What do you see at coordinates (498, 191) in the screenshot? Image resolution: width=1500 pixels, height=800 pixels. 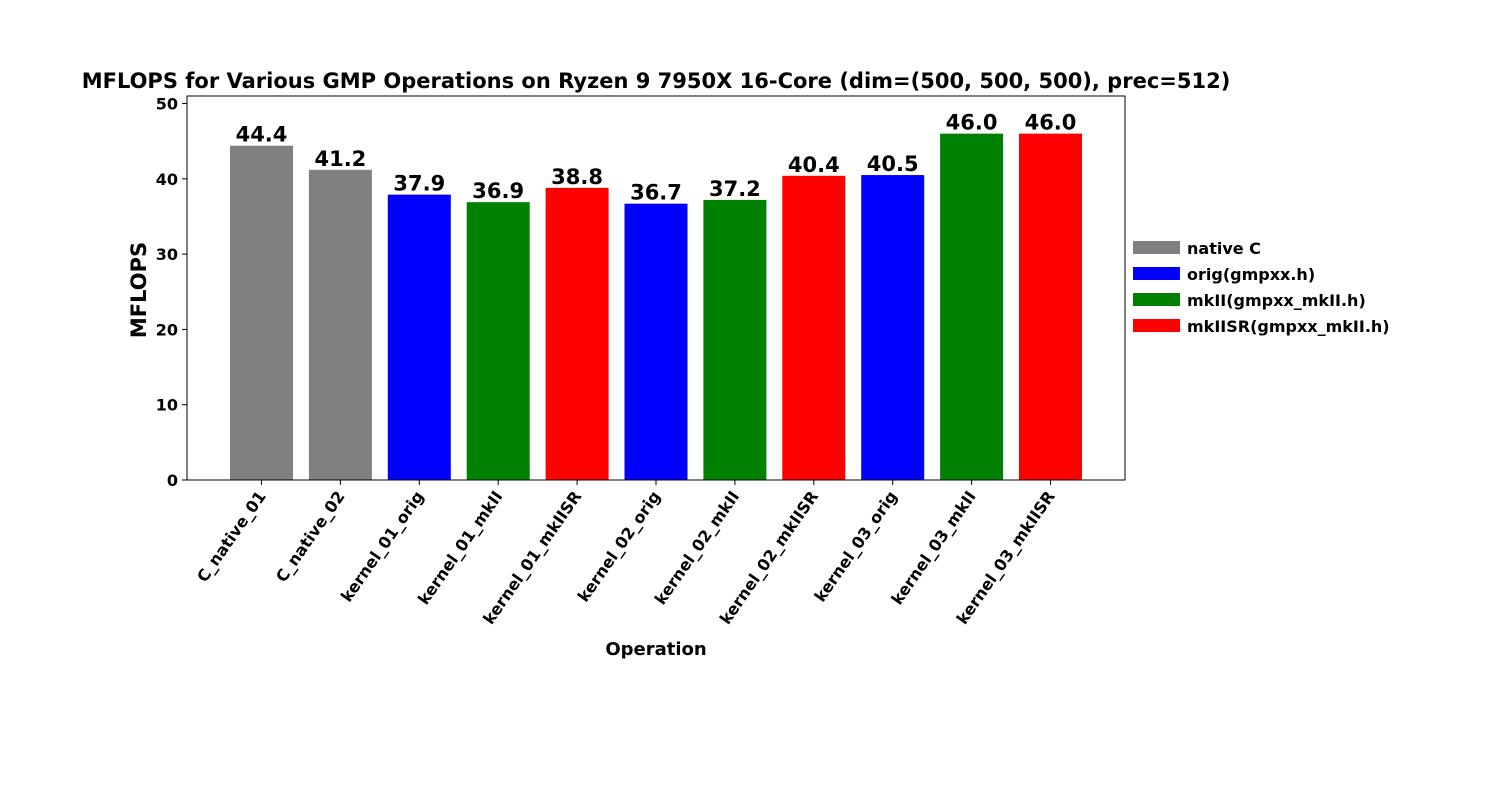 I see `data-label-kernel_01_mkII: 36.9` at bounding box center [498, 191].